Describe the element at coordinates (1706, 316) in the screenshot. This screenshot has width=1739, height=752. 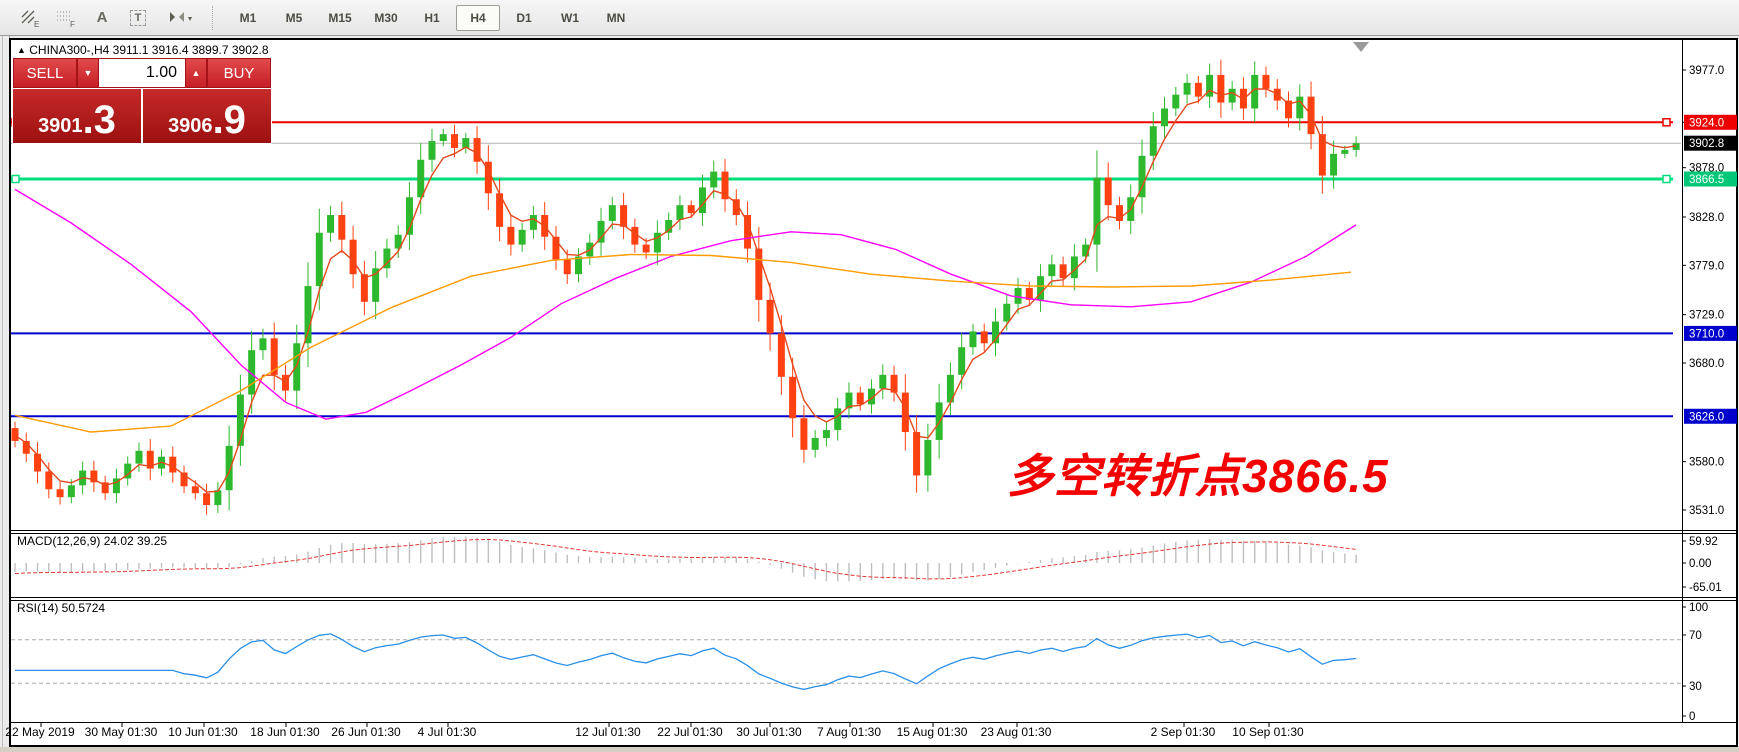
I see `svg-text: 3729.0` at that location.